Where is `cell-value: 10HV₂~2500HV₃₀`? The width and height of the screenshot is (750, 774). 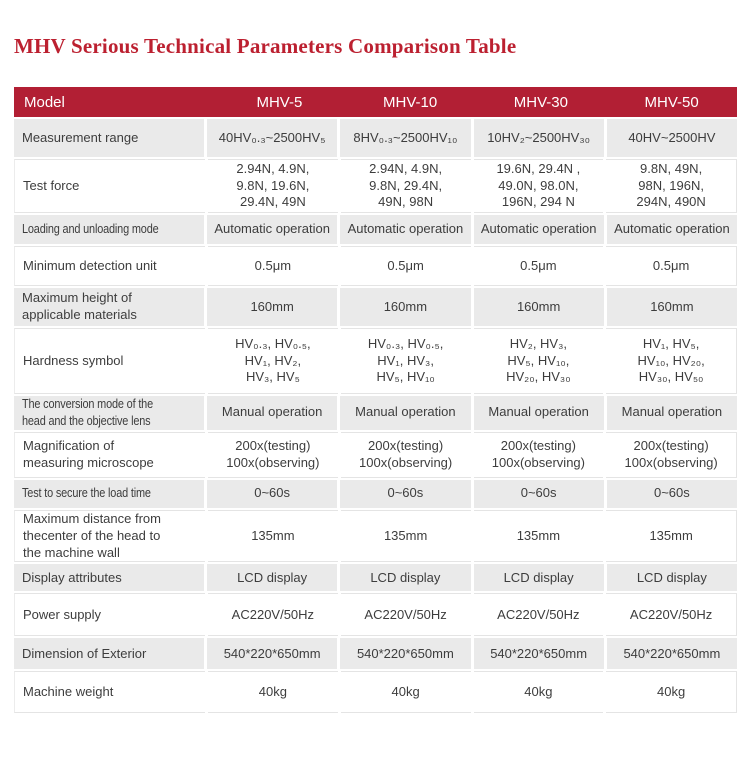
cell-value: 10HV₂~2500HV₃₀ is located at coordinates (538, 138).